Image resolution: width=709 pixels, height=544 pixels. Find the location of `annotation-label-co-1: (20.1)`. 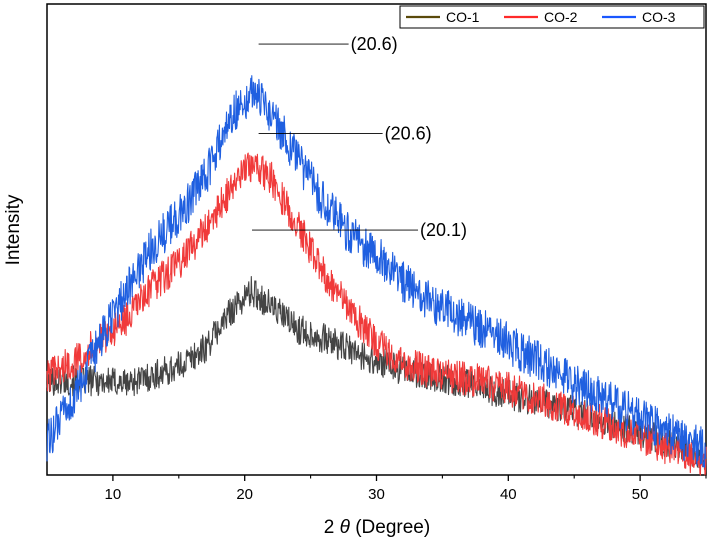

annotation-label-co-1: (20.1) is located at coordinates (443, 230).